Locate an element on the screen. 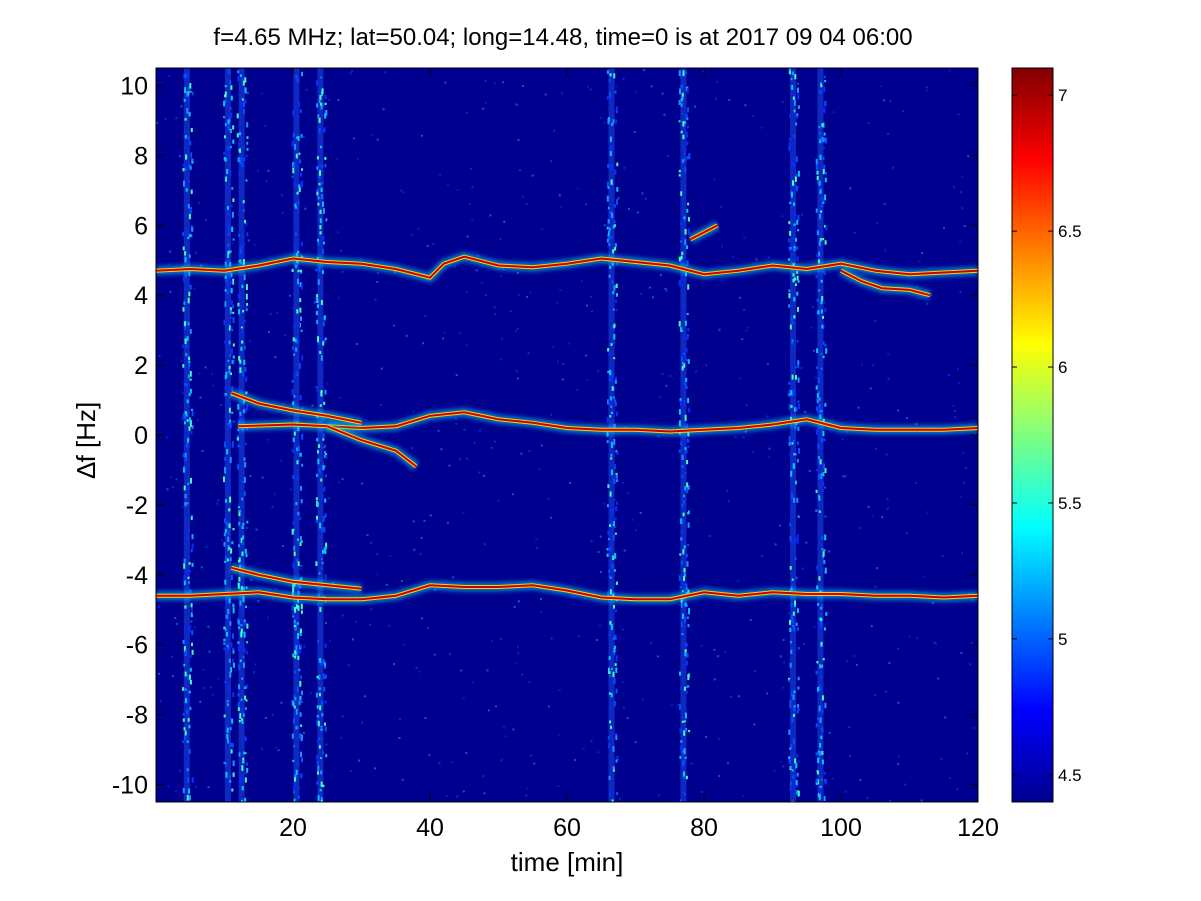 This screenshot has height=901, width=1201. x-tick-label: 100 is located at coordinates (841, 828).